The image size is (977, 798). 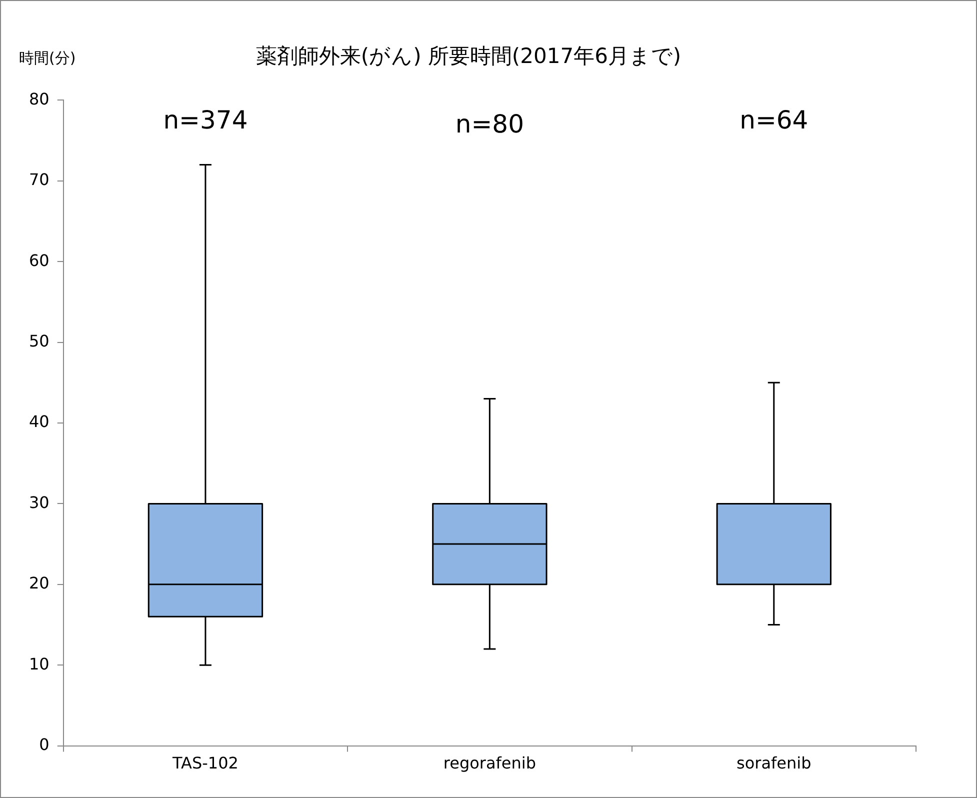 What do you see at coordinates (205, 120) in the screenshot?
I see `annotation: n=374` at bounding box center [205, 120].